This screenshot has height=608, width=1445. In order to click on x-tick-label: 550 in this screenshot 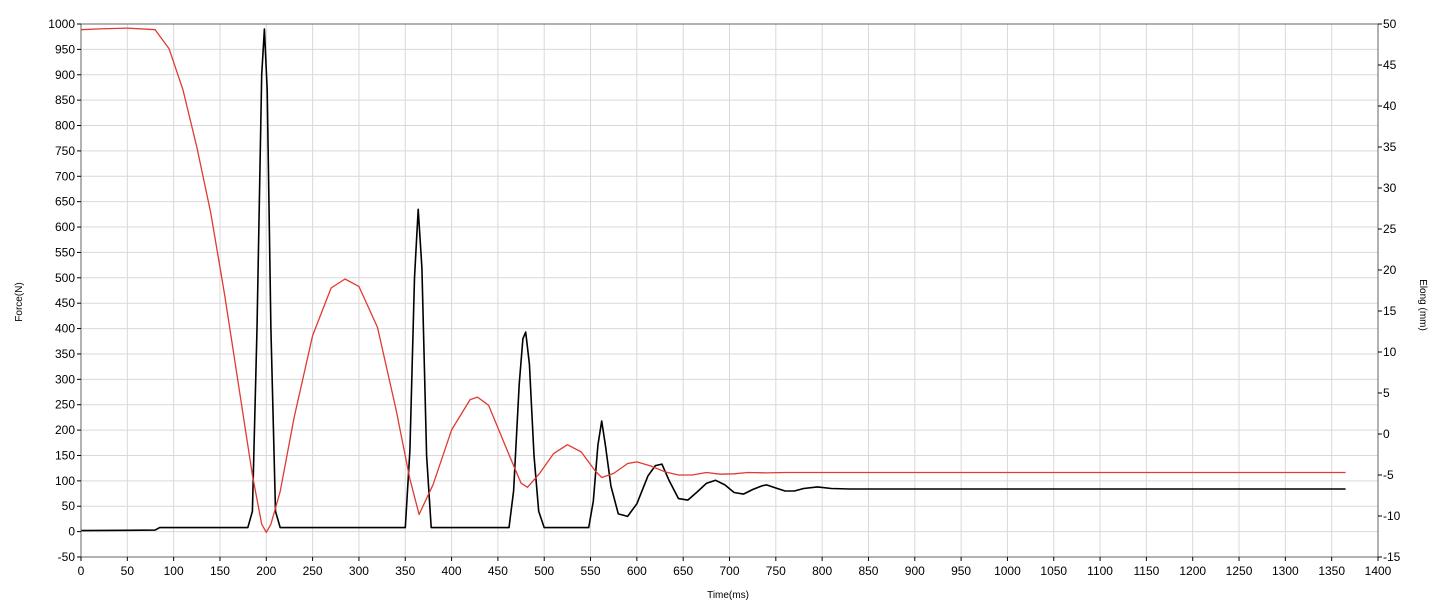, I will do `click(591, 571)`.